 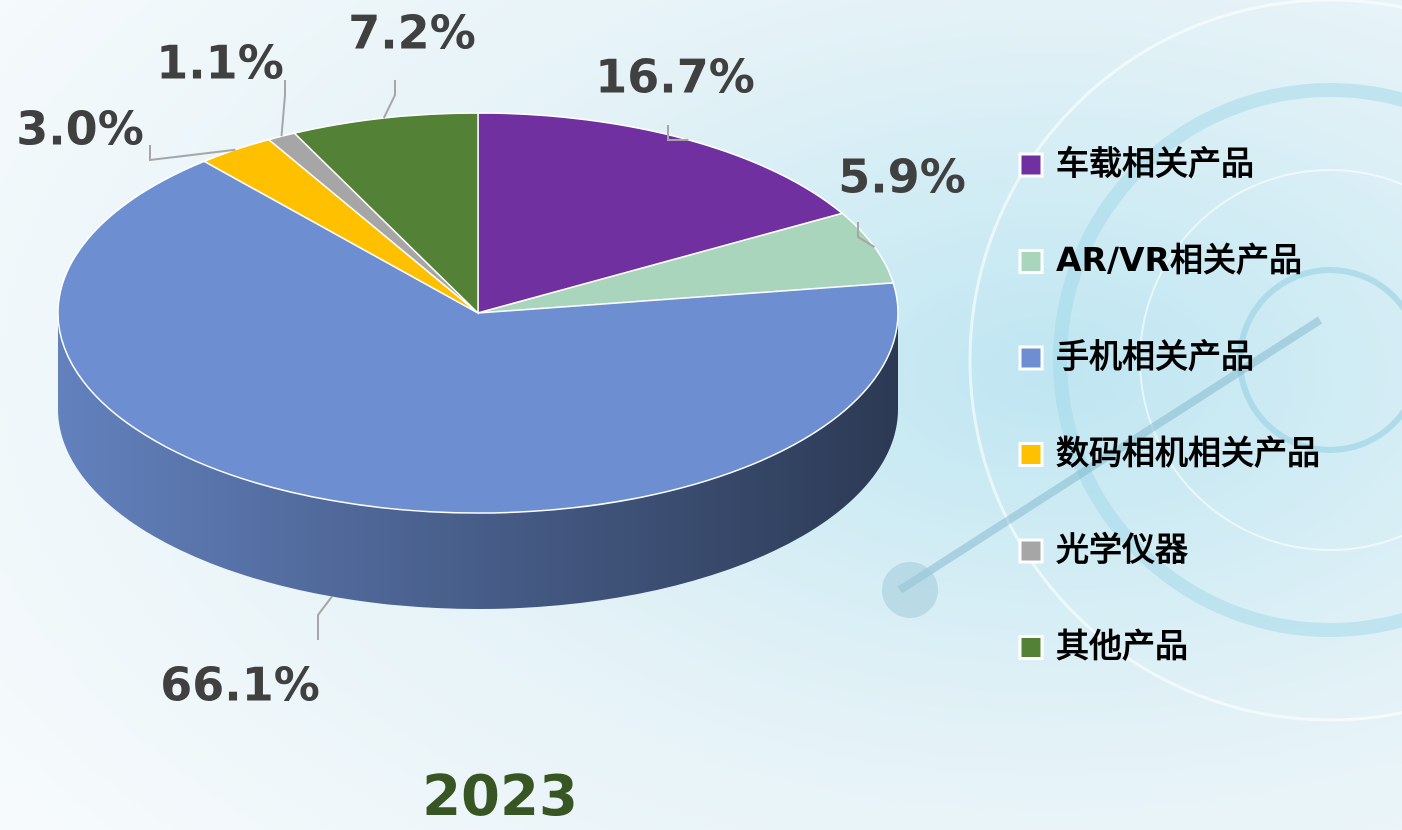 I want to click on legend-label: 数码相机相关产品, so click(x=1188, y=452).